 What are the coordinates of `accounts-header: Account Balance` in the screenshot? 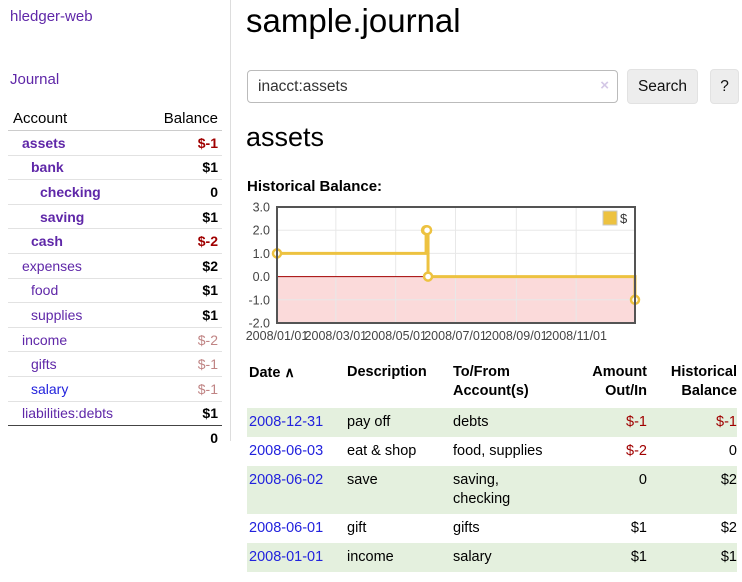 It's located at (115, 119).